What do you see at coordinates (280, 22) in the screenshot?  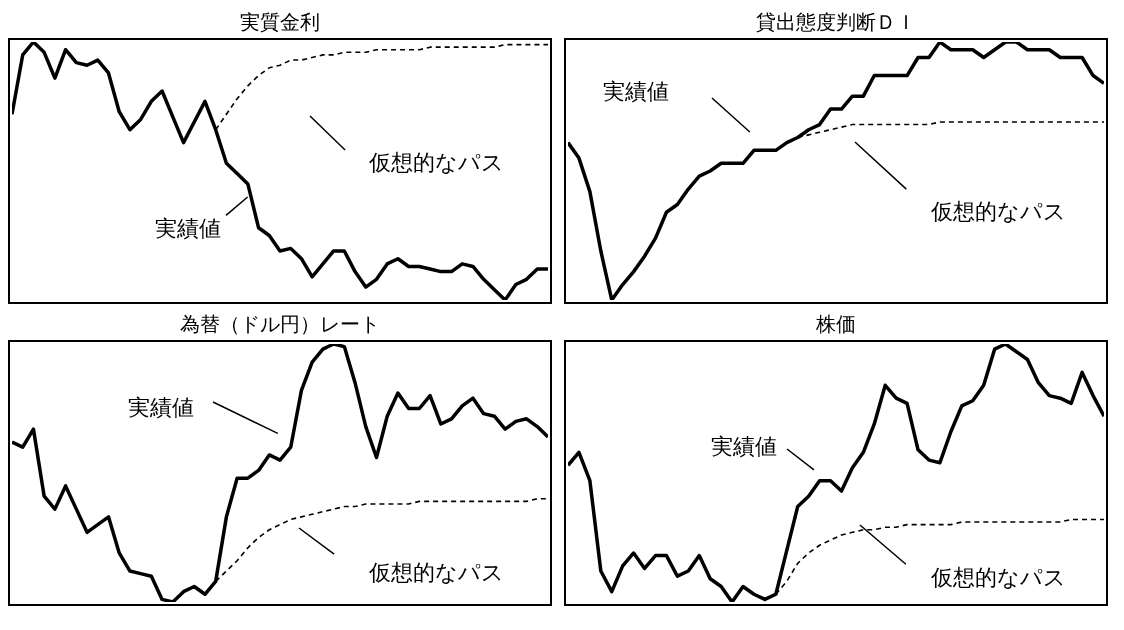 I see `chart-title: 実質金利` at bounding box center [280, 22].